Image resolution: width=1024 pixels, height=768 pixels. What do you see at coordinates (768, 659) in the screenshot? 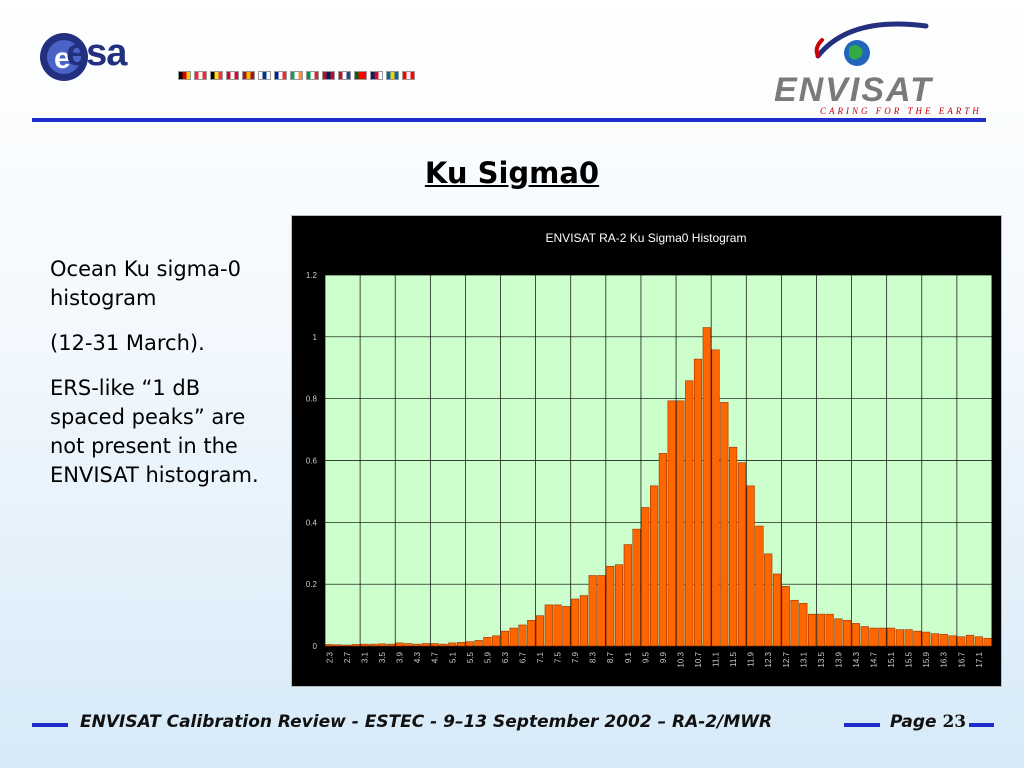
I see `x-tick-label: 12.3` at bounding box center [768, 659].